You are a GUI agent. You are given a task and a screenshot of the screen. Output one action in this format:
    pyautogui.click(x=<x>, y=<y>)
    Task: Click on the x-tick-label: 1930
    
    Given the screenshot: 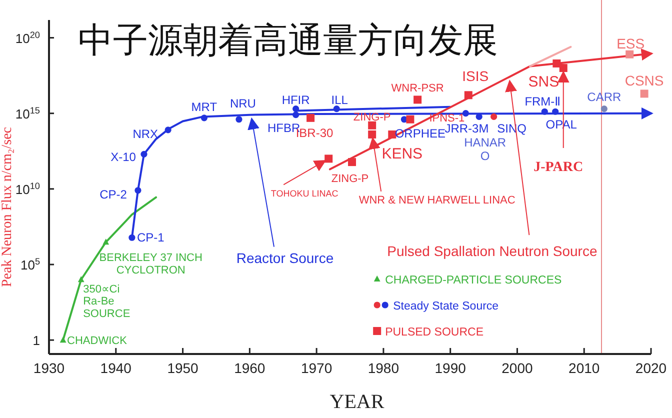 What is the action you would take?
    pyautogui.click(x=49, y=368)
    